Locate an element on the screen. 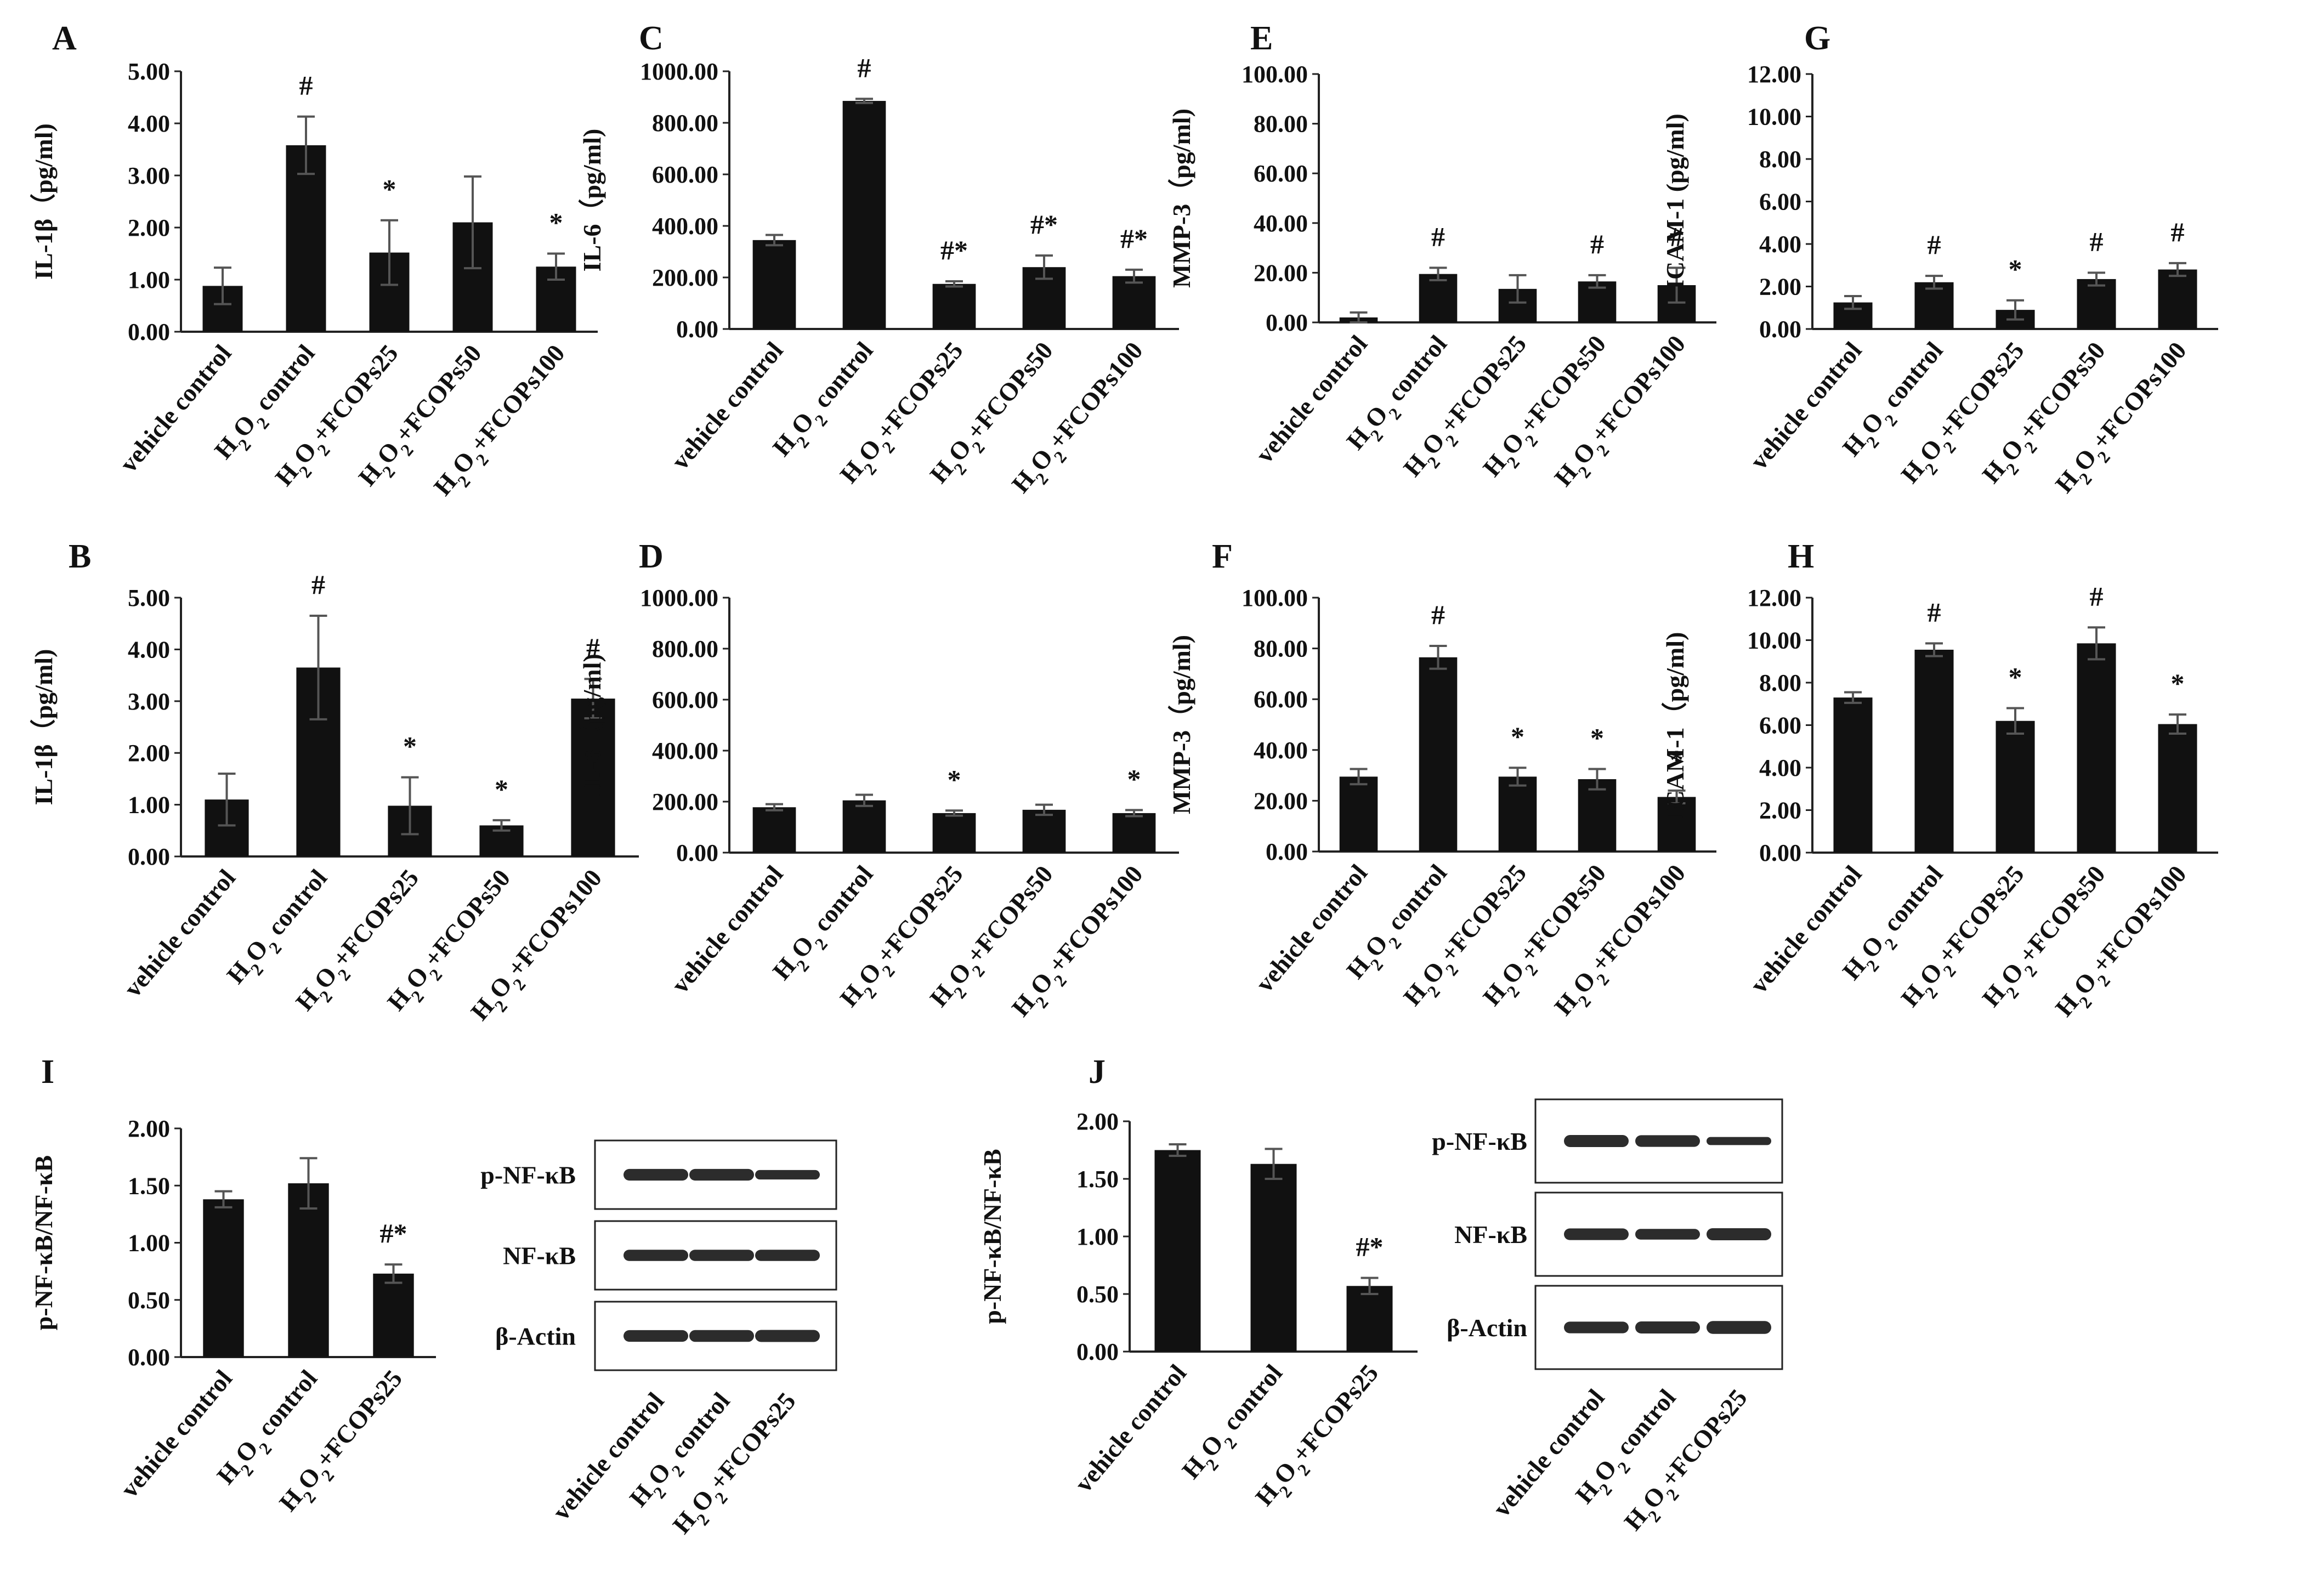 The width and height of the screenshot is (2324, 1589). panel-letter-j: J is located at coordinates (1097, 1072).